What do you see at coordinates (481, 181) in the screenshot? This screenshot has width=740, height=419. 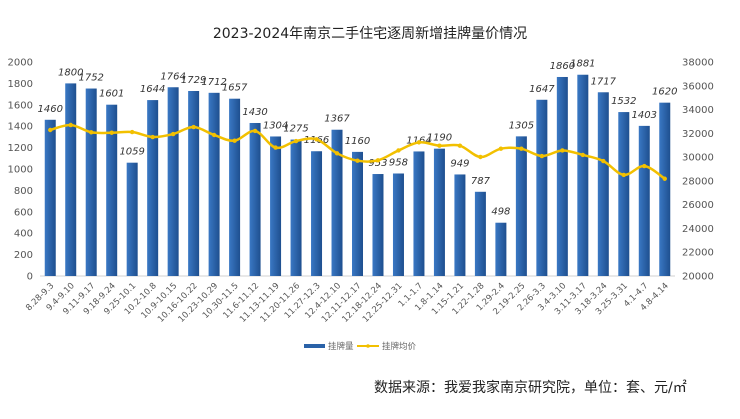 I see `bar-data-label: 787` at bounding box center [481, 181].